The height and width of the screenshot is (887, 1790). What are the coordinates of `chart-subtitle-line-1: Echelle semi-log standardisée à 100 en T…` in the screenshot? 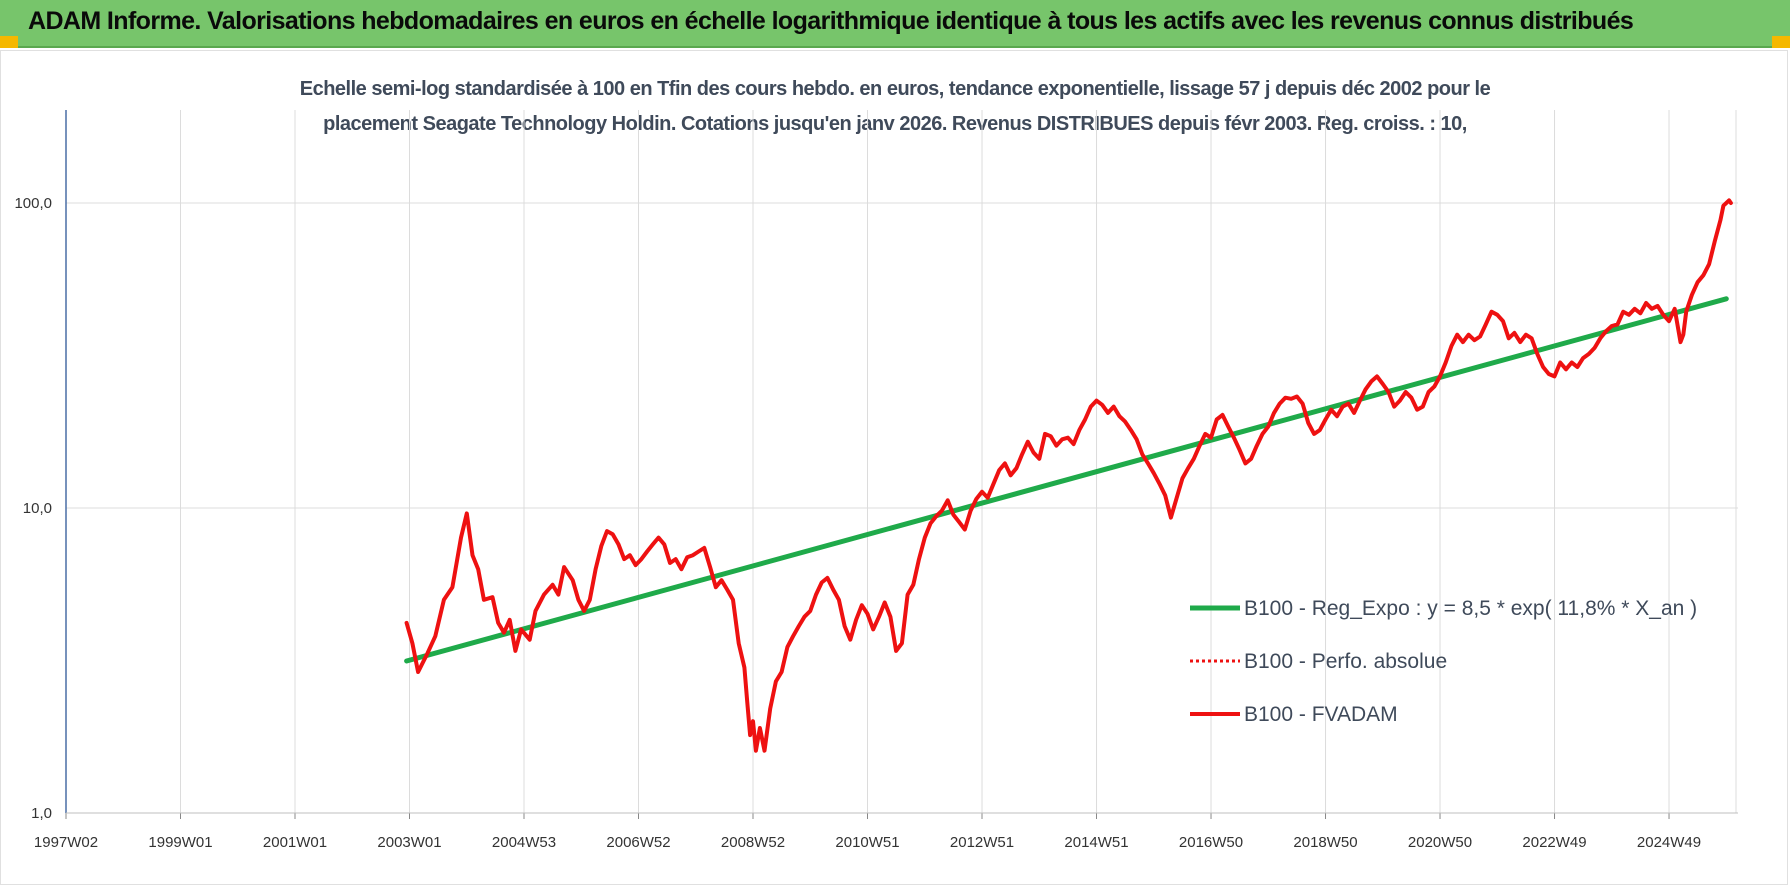 It's located at (895, 89).